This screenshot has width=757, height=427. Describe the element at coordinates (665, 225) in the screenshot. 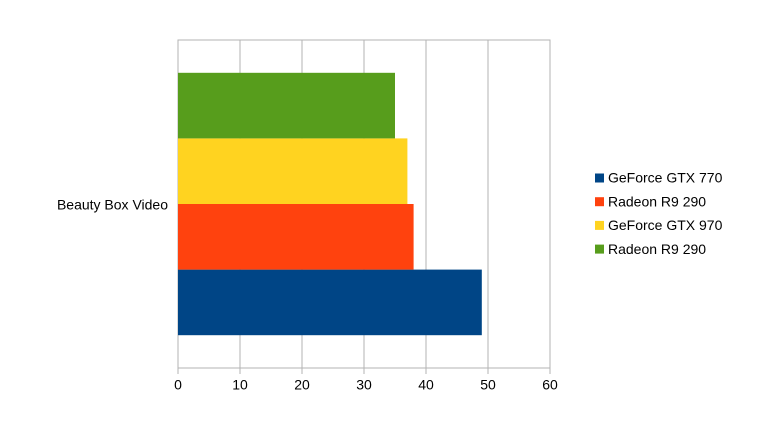

I see `legend-label: GeForce GTX 970` at that location.